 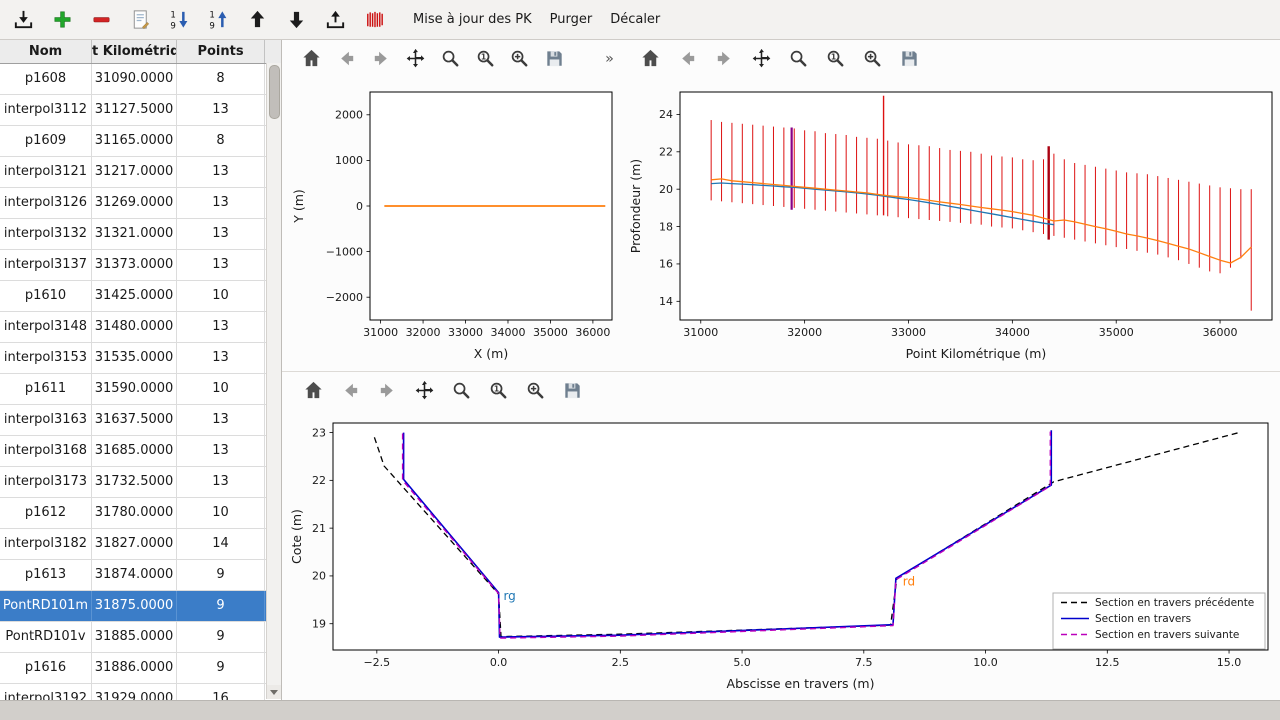 I want to click on table-row: interpol3148 31480.0000 13, so click(x=140, y=327).